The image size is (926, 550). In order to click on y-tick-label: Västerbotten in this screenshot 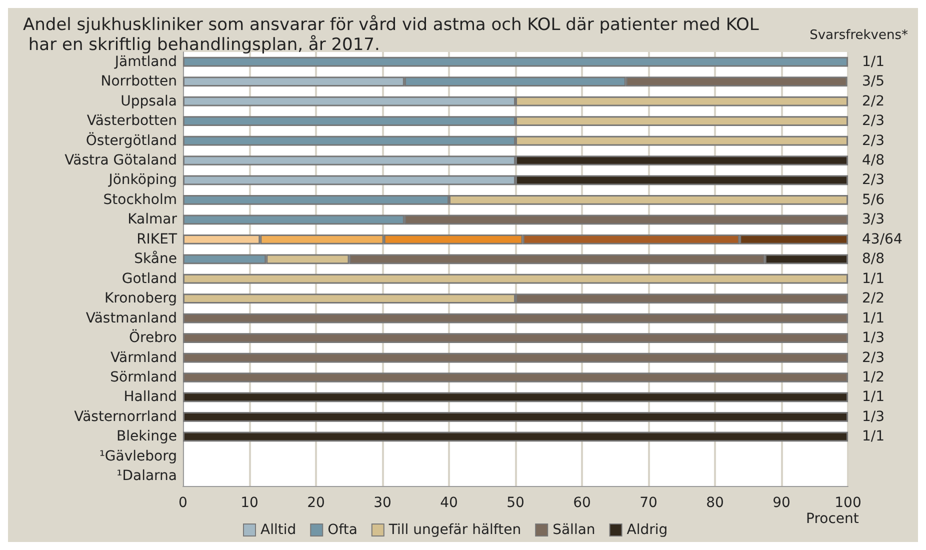, I will do `click(131, 121)`.